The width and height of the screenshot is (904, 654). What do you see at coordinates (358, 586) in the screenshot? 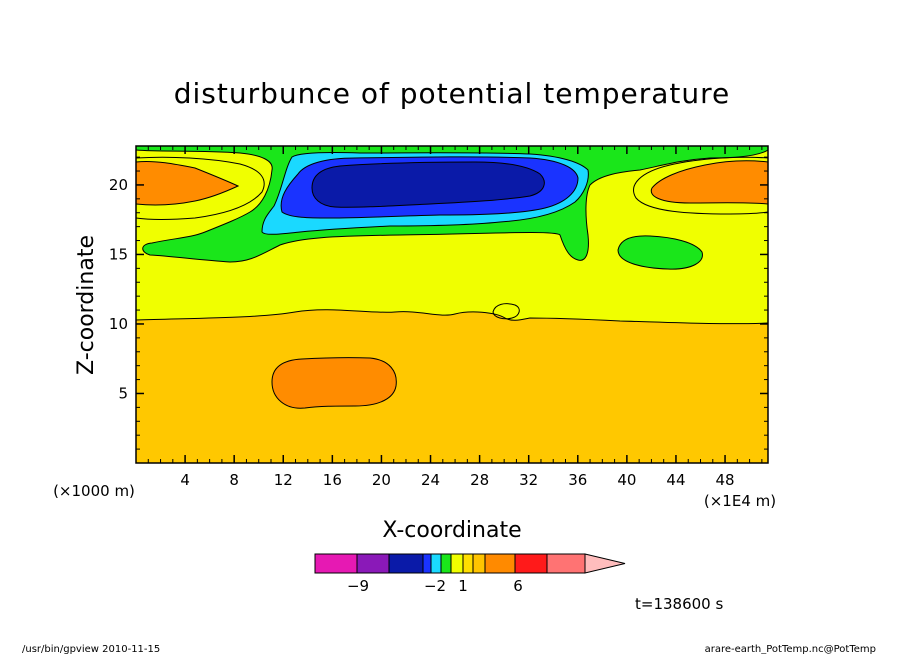
I see `colorbar-label: −9` at bounding box center [358, 586].